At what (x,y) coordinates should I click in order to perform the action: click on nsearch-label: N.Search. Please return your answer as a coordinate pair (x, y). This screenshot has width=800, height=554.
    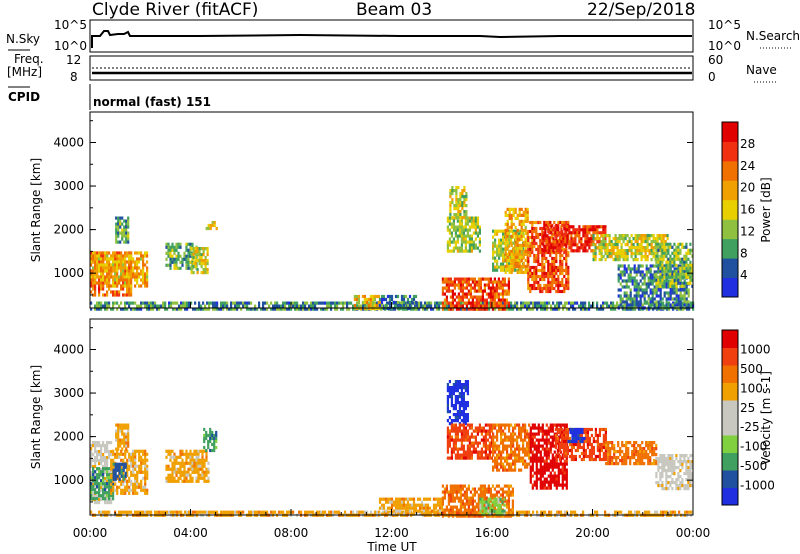
    Looking at the image, I should click on (773, 36).